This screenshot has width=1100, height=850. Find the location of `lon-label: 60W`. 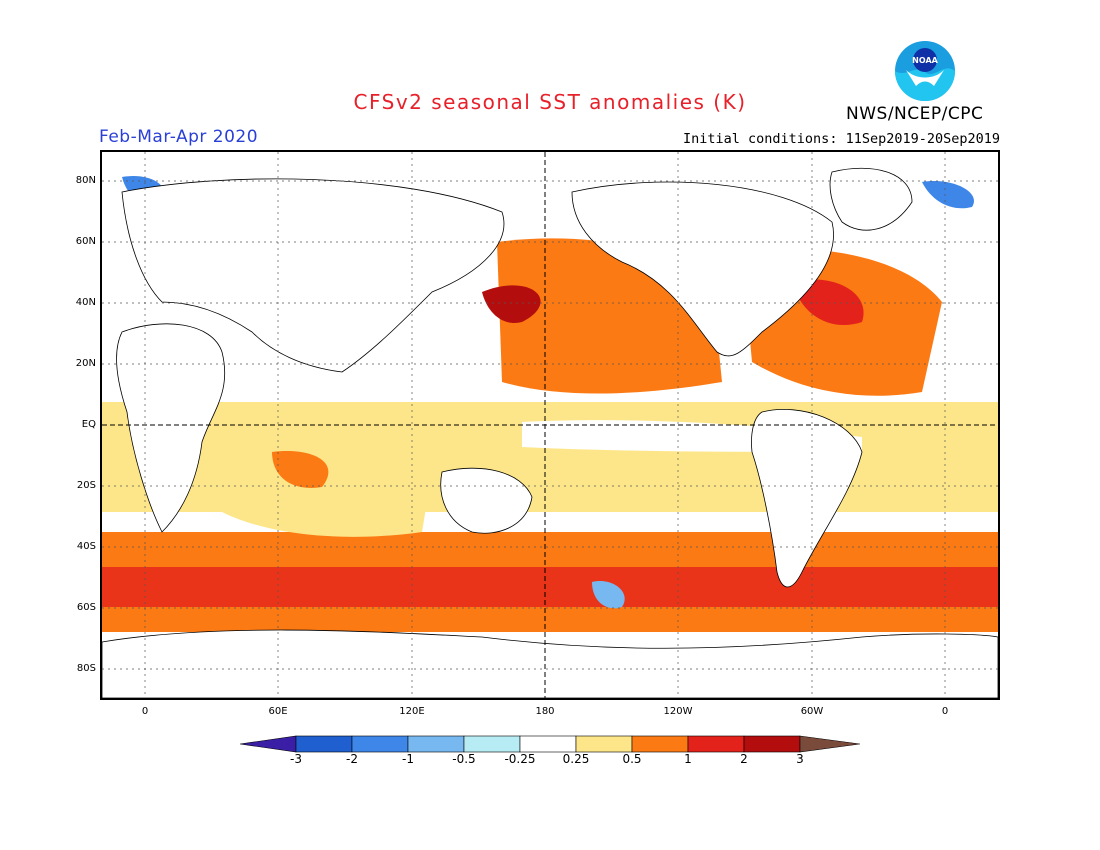

lon-label: 60W is located at coordinates (812, 711).